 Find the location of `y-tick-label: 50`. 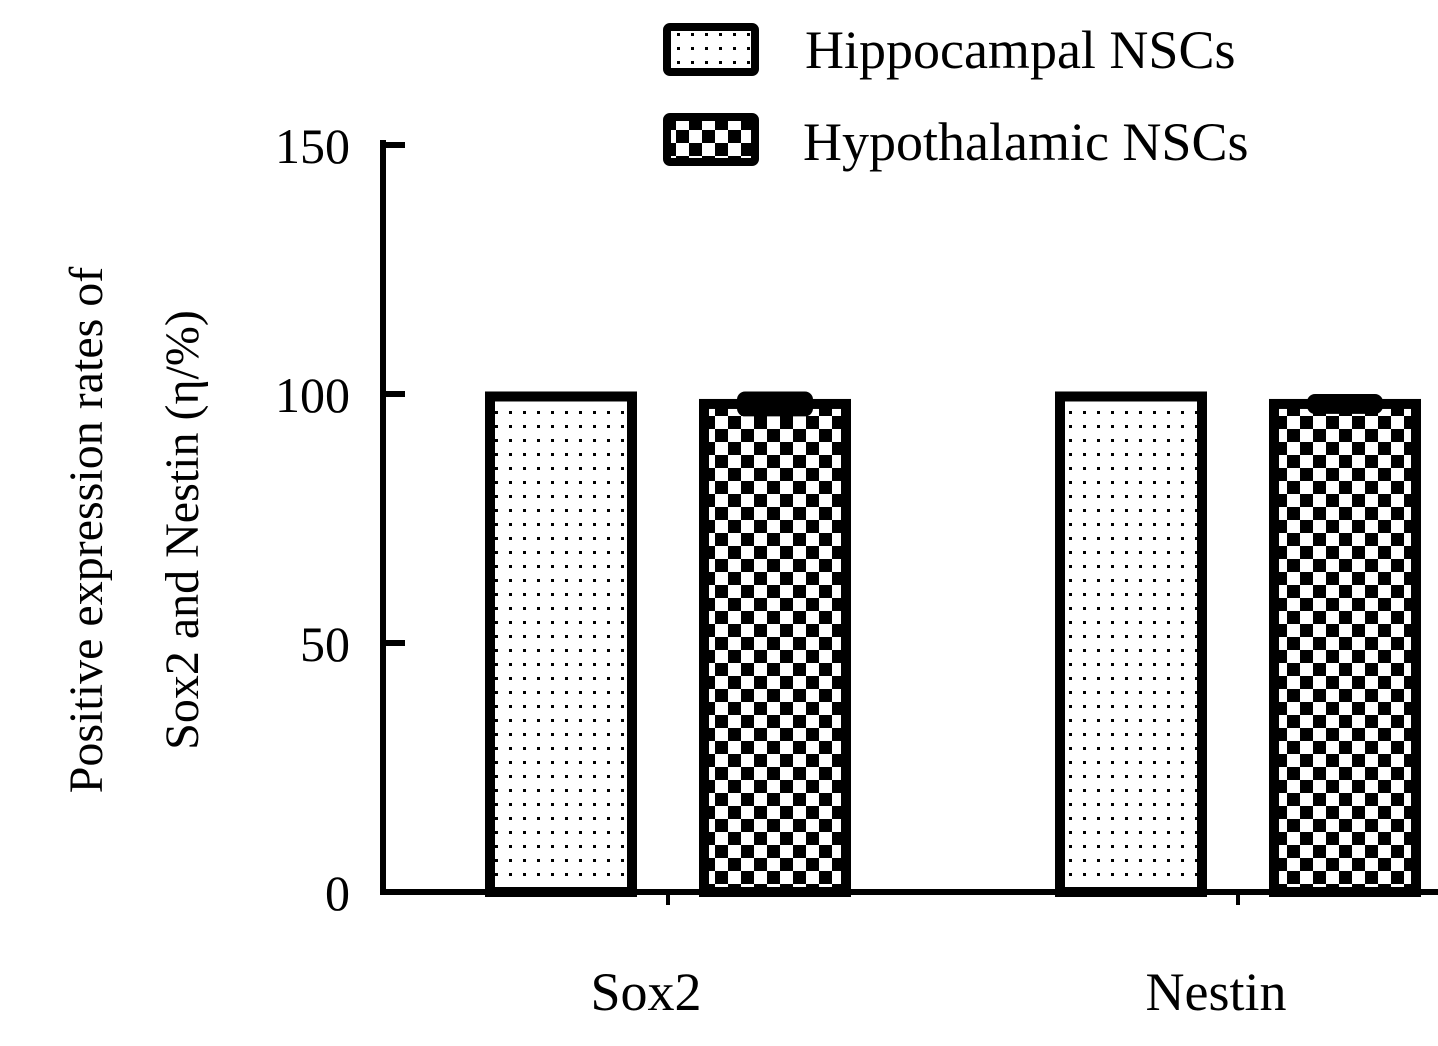

y-tick-label: 50 is located at coordinates (325, 644).